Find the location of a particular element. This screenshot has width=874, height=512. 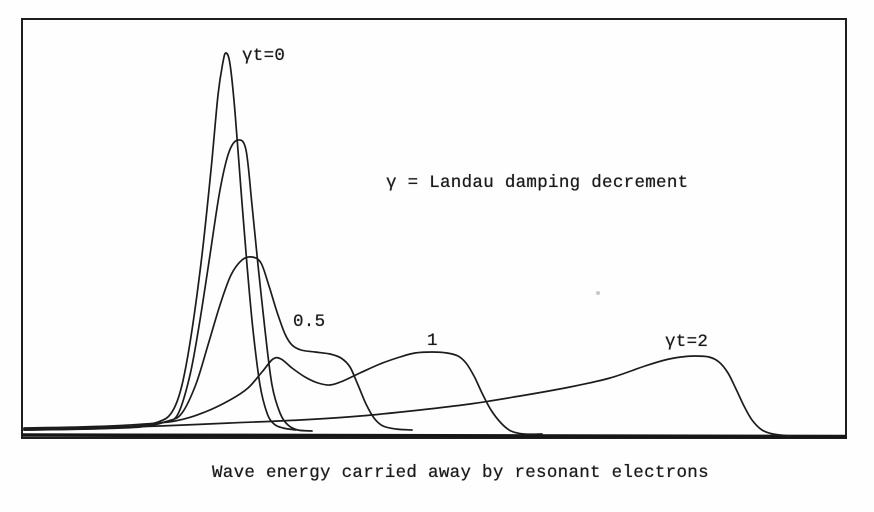

annotation-landau-damping: γ = Landau damping decrement is located at coordinates (537, 183).